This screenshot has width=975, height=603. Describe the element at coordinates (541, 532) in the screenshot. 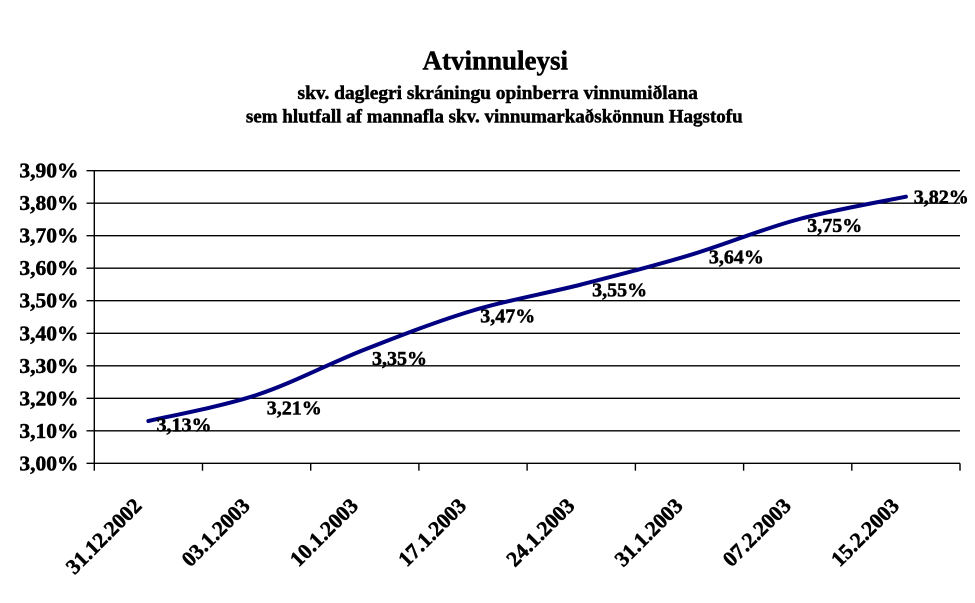

I see `svg-text: 24.1.2003` at that location.